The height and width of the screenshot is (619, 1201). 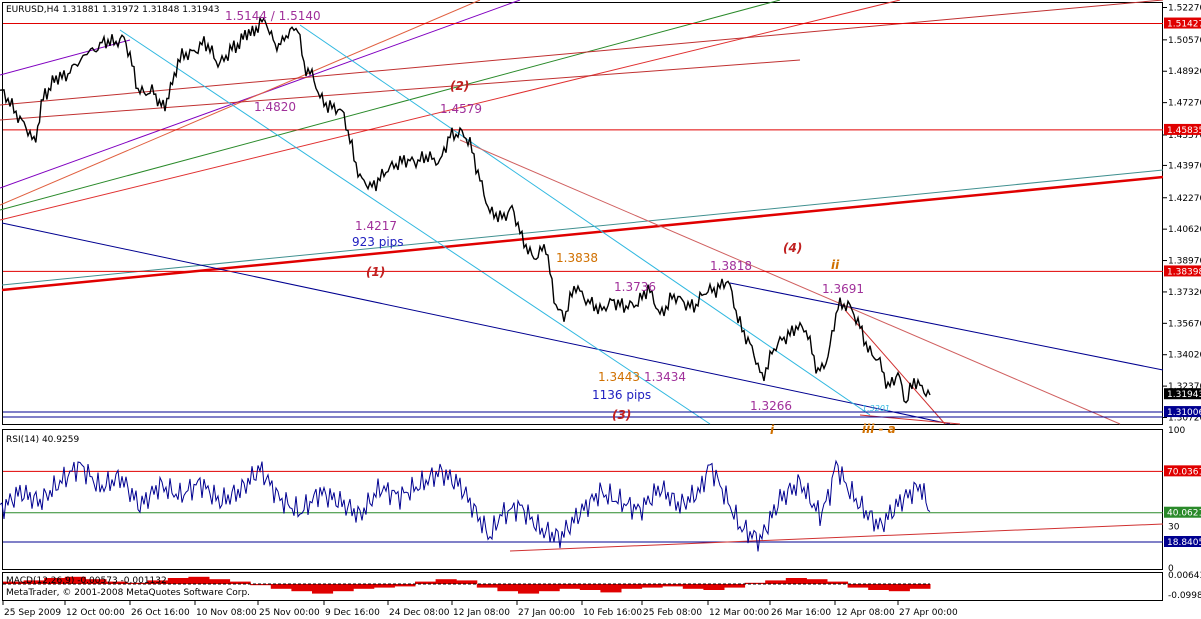 I want to click on rsi-tick-label: 100, so click(x=1176, y=431).